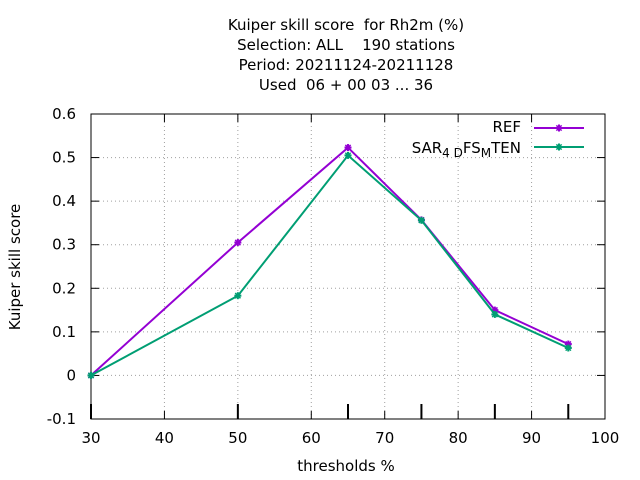 This screenshot has width=640, height=480. Describe the element at coordinates (452, 153) in the screenshot. I see `legend-sar-part-2: 4 D` at that location.